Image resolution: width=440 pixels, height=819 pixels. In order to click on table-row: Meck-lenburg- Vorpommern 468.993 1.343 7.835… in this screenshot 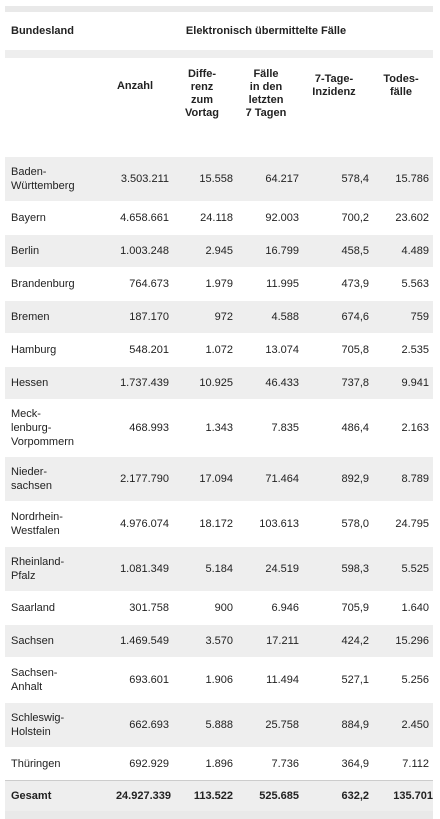, I will do `click(219, 428)`.